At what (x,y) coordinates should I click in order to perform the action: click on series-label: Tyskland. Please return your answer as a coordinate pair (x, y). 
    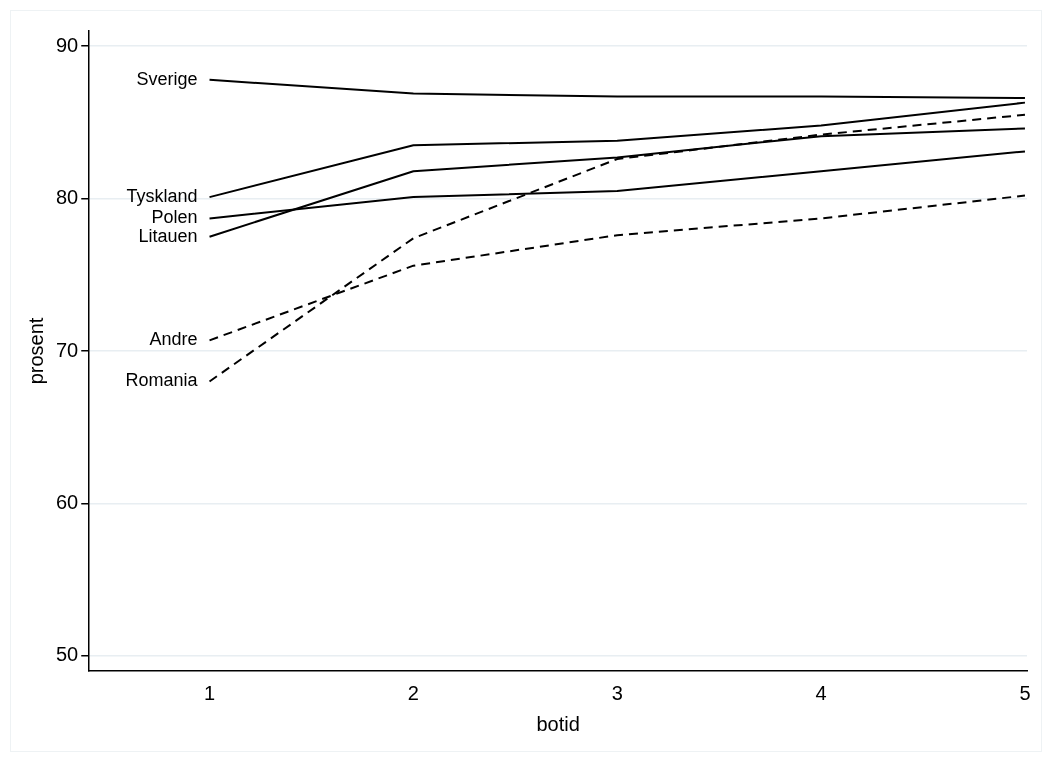
    Looking at the image, I should click on (162, 196).